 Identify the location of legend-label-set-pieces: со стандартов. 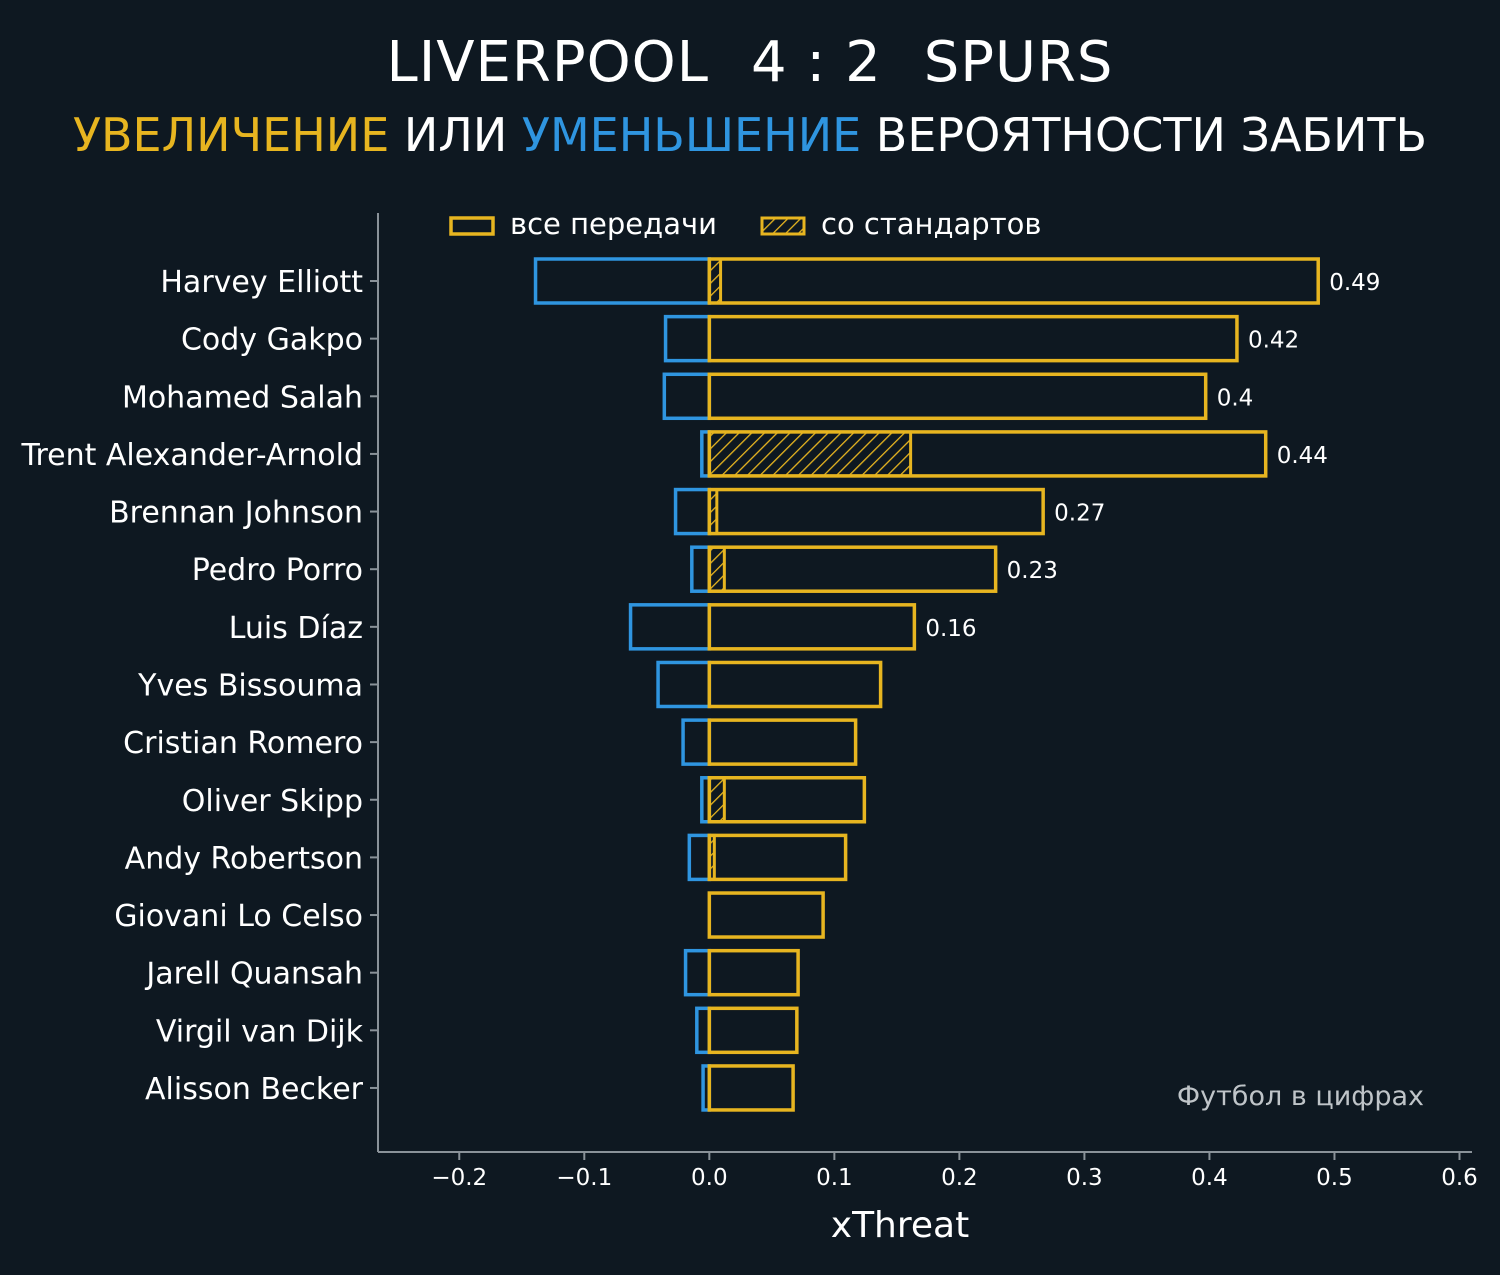
(931, 224).